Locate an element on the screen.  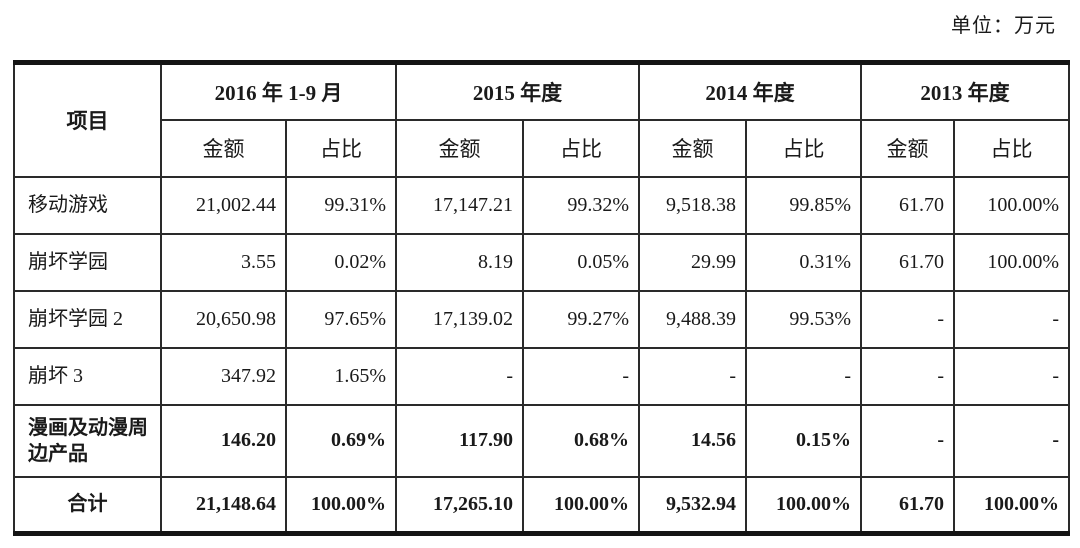
cell-2015-amount: 17,139.02 is located at coordinates (459, 319).